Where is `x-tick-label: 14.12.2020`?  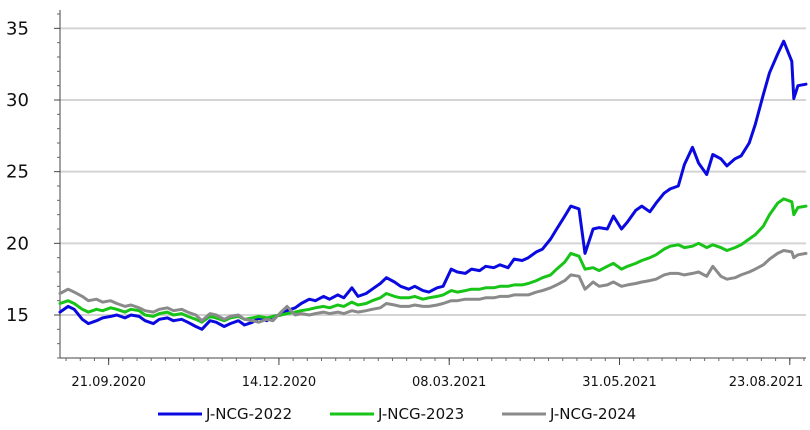
x-tick-label: 14.12.2020 is located at coordinates (279, 382).